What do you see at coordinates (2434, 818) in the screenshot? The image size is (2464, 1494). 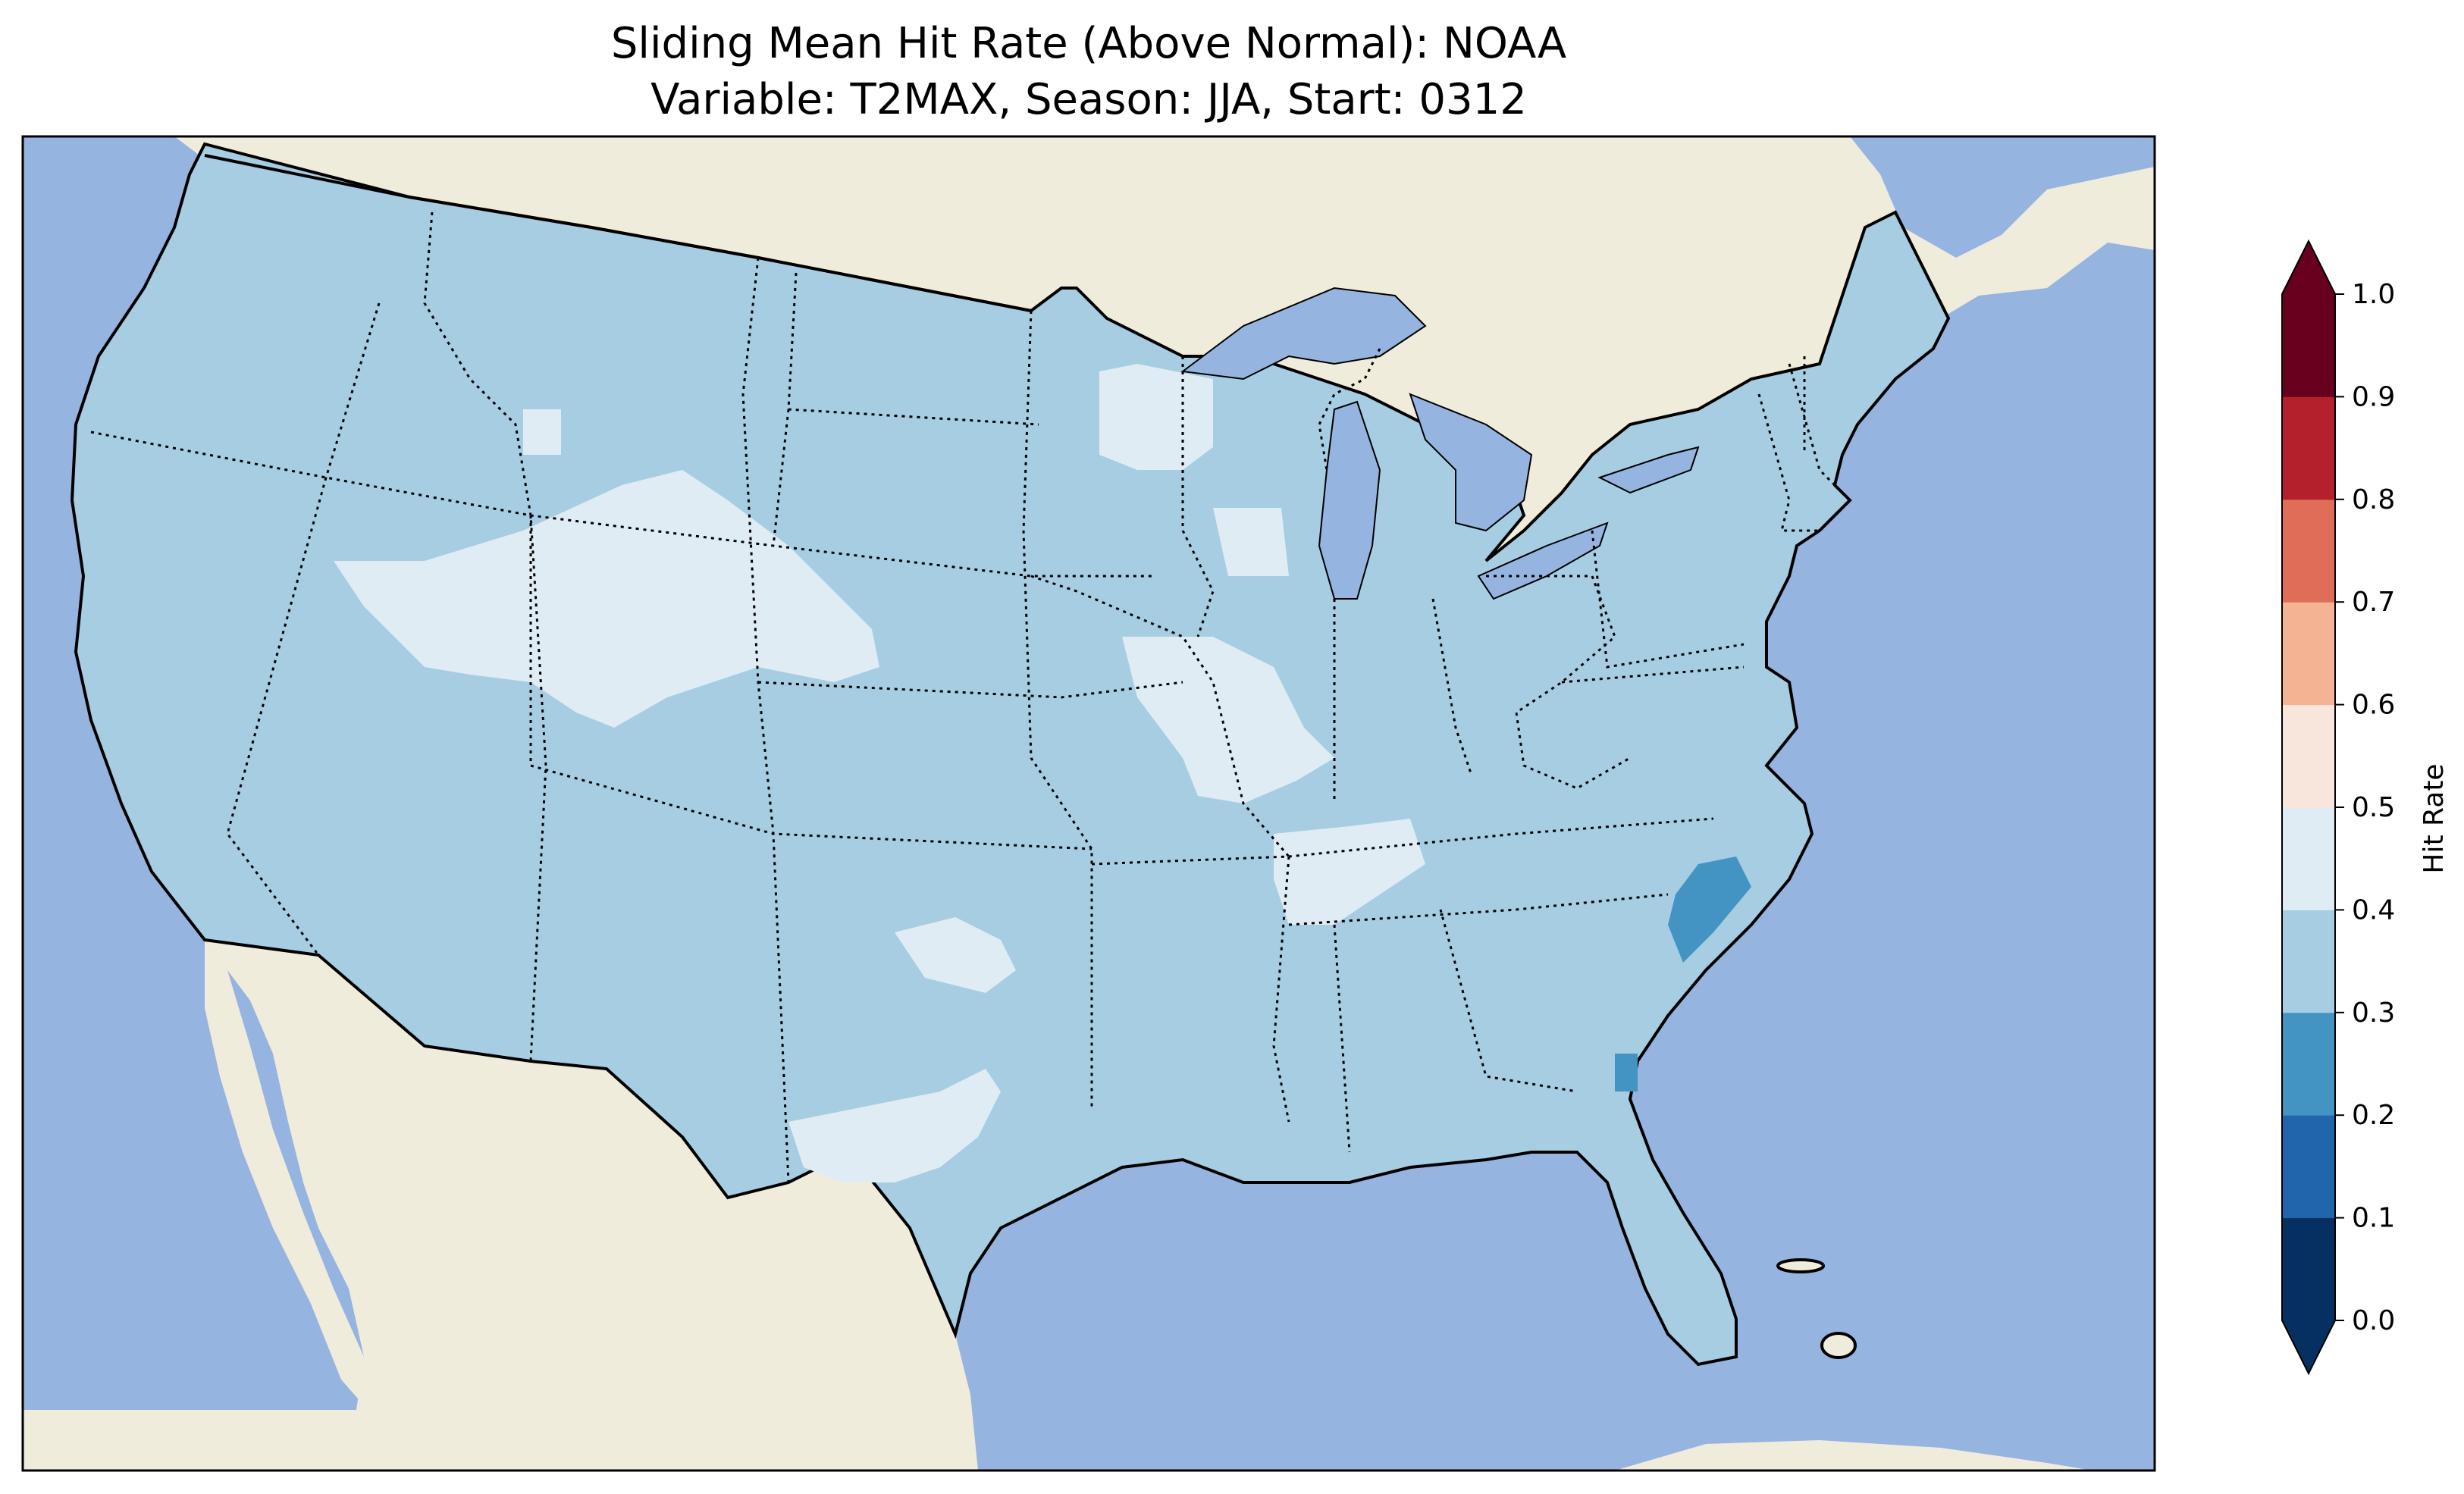 I see `colorbar-label: Hit Rate` at bounding box center [2434, 818].